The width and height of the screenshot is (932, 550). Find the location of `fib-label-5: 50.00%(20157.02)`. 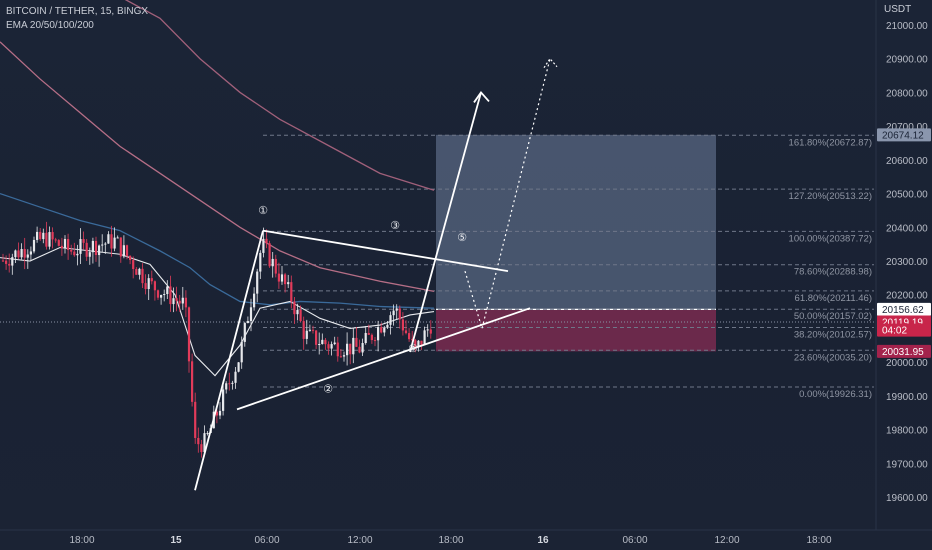

fib-label-5: 50.00%(20157.02) is located at coordinates (833, 316).